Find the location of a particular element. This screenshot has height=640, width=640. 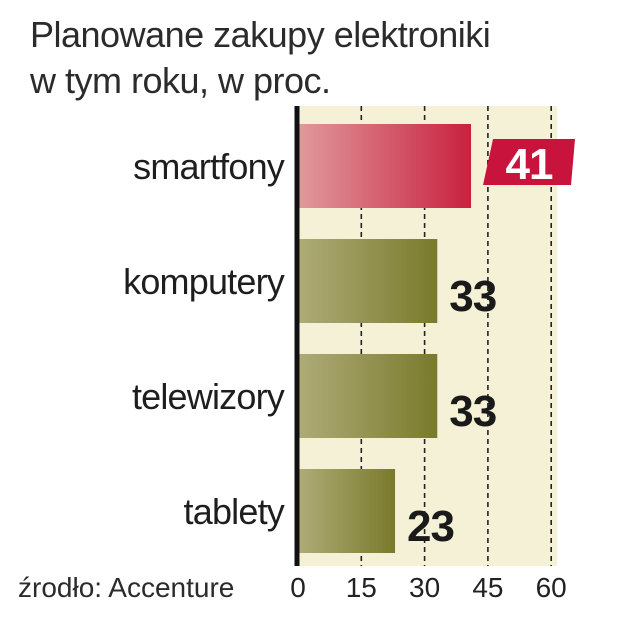

bar-telewizory is located at coordinates (368, 396).